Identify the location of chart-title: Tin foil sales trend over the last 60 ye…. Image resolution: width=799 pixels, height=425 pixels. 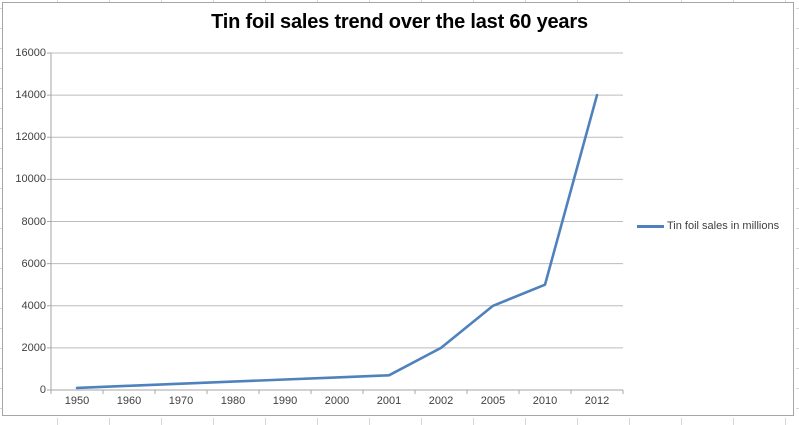
(399, 22).